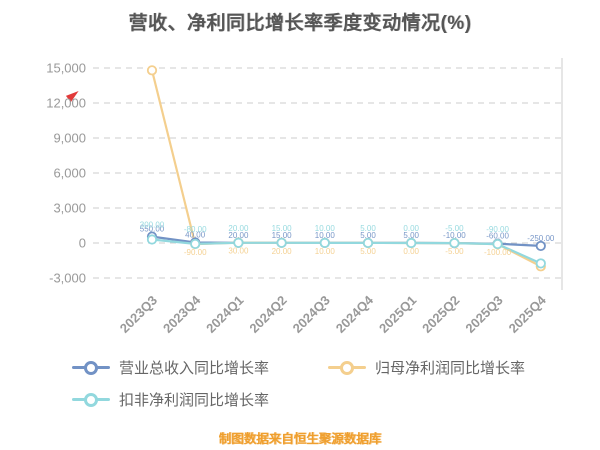 The image size is (600, 450). What do you see at coordinates (355, 314) in the screenshot?
I see `svg-text: 2024Q4` at bounding box center [355, 314].